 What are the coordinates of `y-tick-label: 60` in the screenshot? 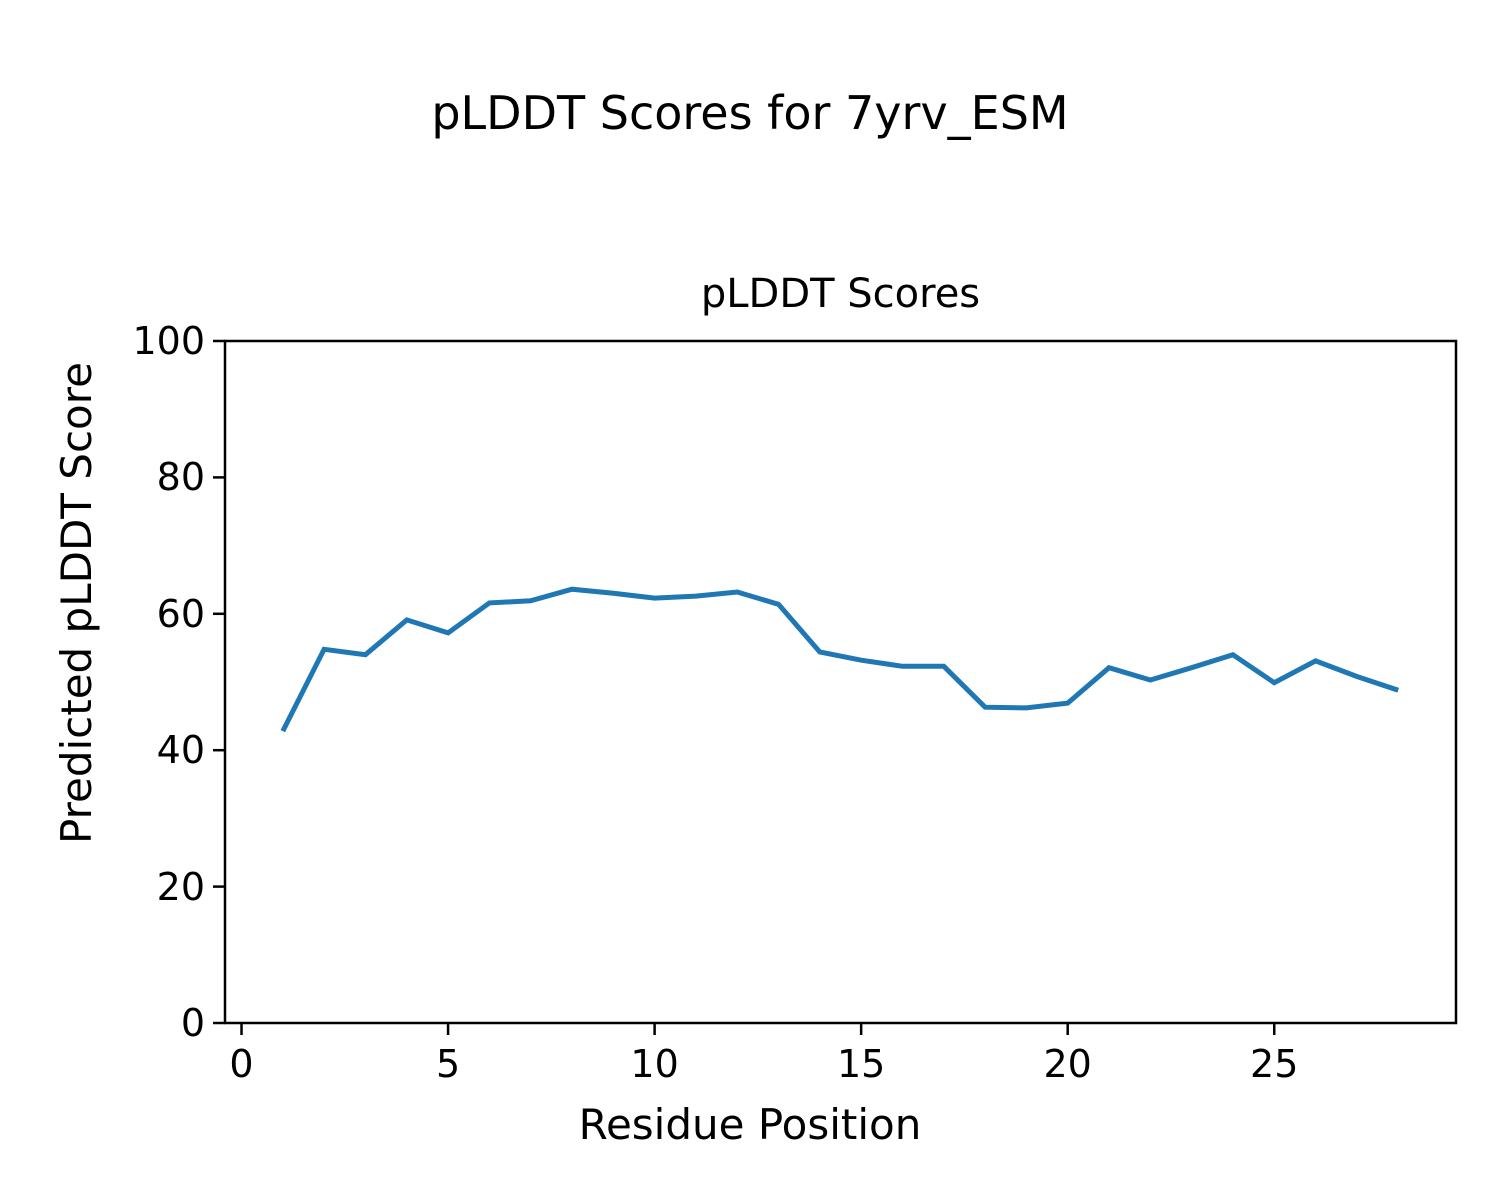 It's located at (180, 613).